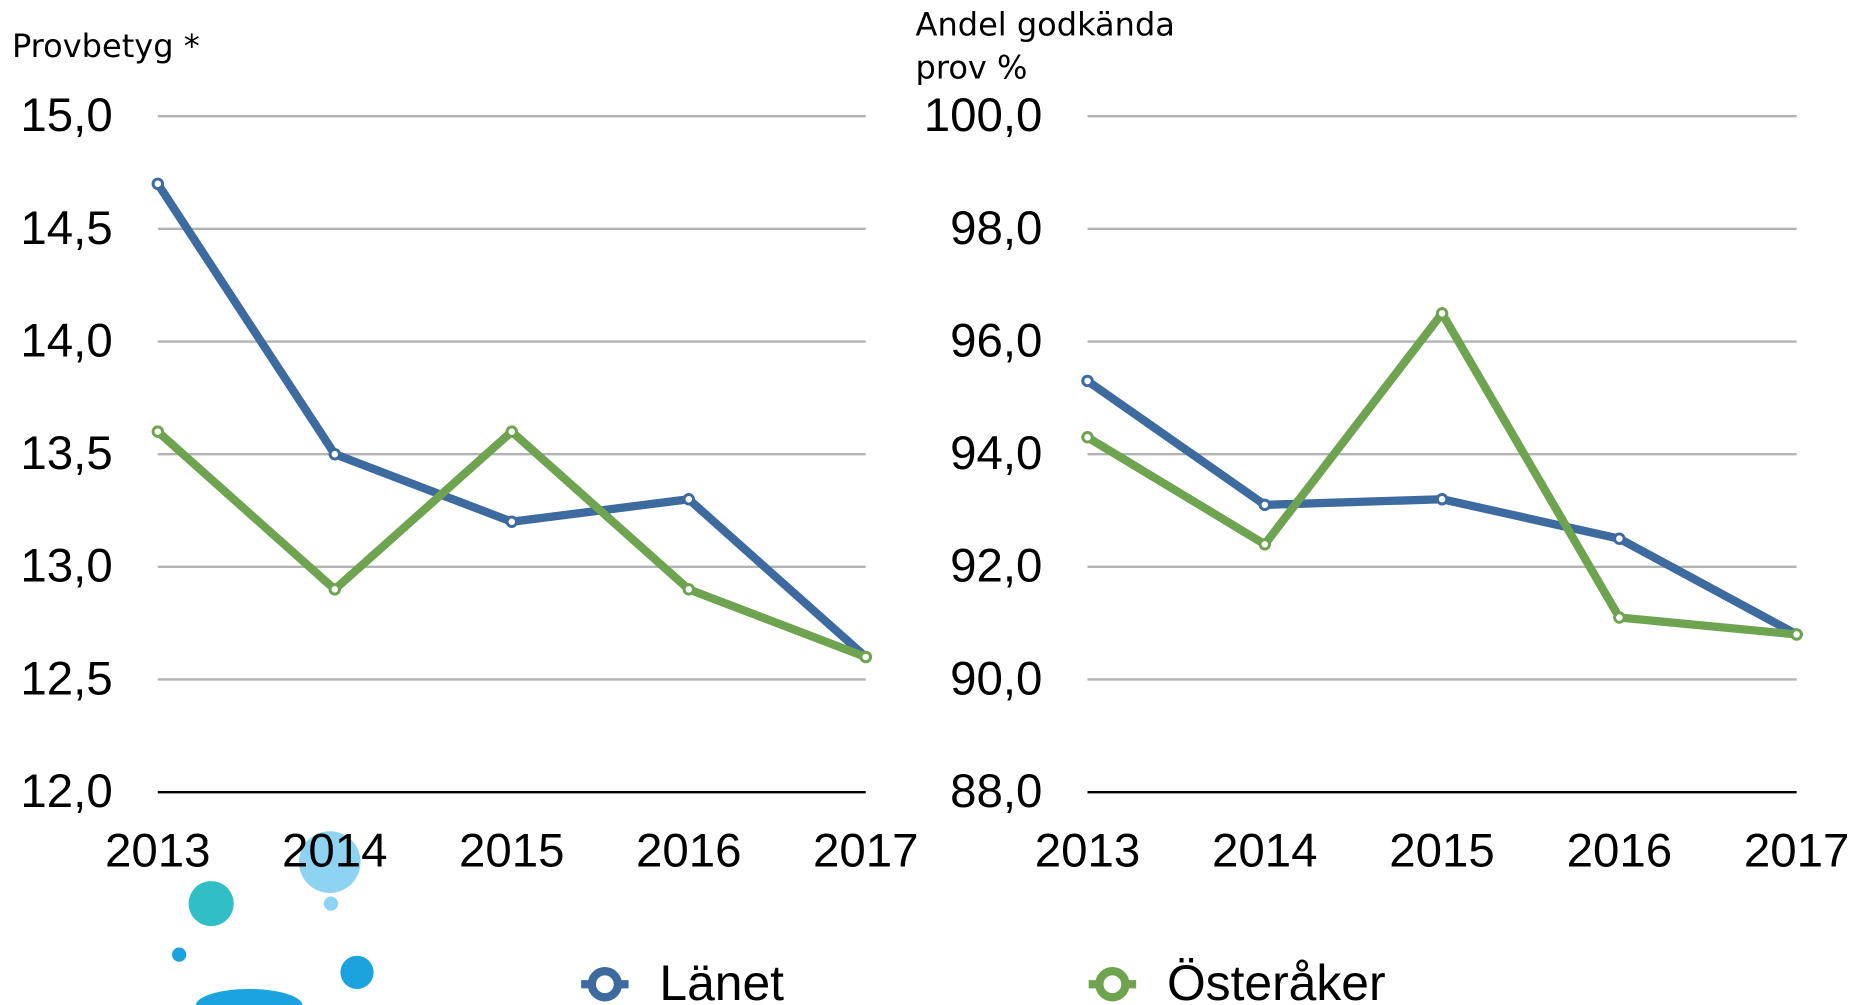 The width and height of the screenshot is (1856, 1005). What do you see at coordinates (1276, 980) in the screenshot?
I see `legend-label: Österåker` at bounding box center [1276, 980].